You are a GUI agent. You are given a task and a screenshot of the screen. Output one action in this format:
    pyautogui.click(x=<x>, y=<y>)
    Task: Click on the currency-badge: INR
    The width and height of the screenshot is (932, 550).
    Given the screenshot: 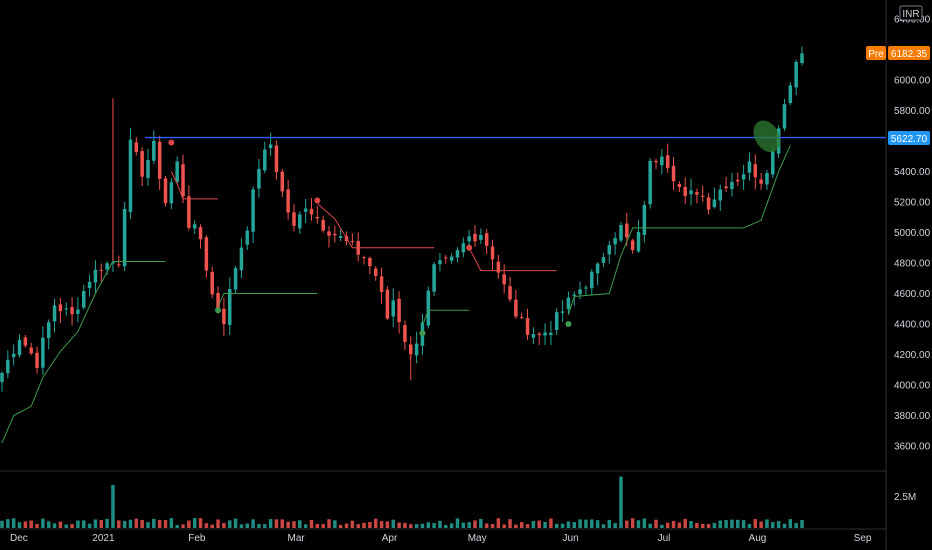 What is the action you would take?
    pyautogui.click(x=911, y=13)
    